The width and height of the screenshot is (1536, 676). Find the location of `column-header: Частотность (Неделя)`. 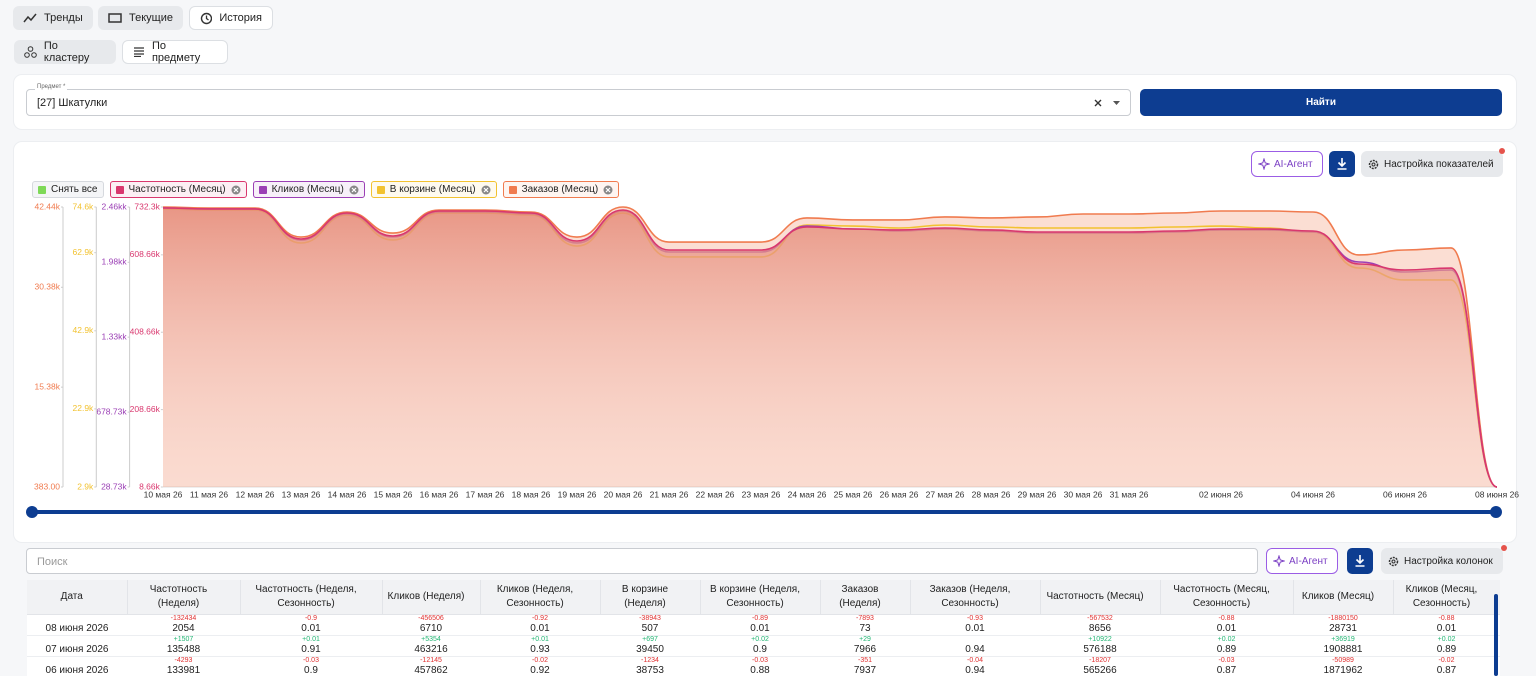

column-header: Частотность (Неделя) is located at coordinates (184, 597).